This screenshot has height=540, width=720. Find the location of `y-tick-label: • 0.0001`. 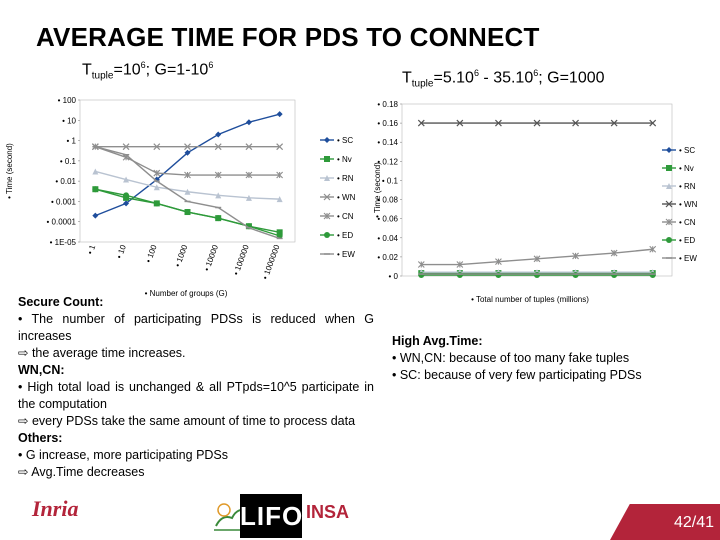

y-tick-label: • 0.0001 is located at coordinates (62, 222).